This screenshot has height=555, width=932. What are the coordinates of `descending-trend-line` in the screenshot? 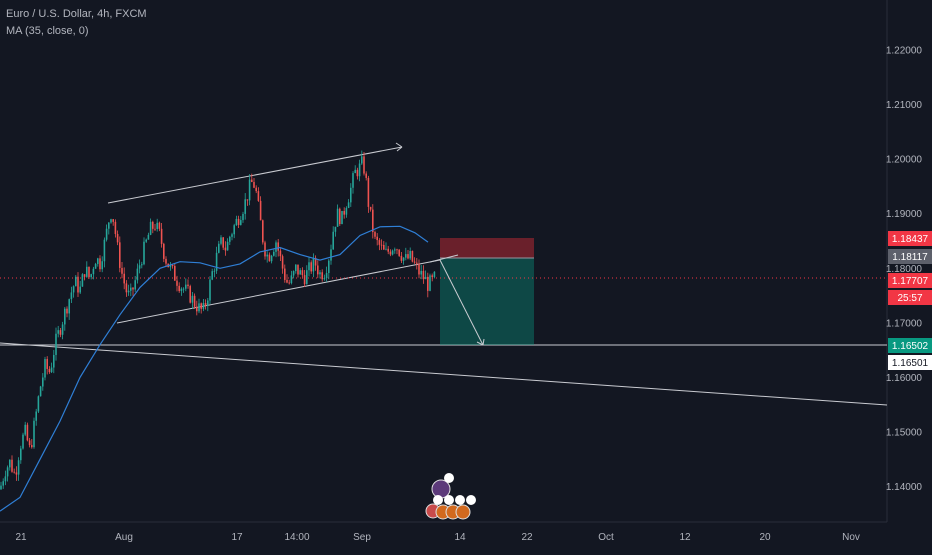 It's located at (444, 374).